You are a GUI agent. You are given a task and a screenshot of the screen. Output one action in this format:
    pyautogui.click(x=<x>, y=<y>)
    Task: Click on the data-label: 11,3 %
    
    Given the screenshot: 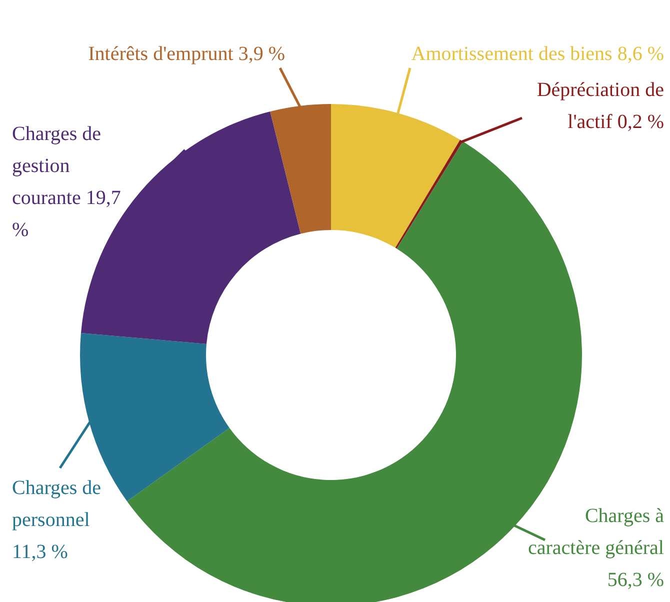 What is the action you would take?
    pyautogui.click(x=40, y=552)
    